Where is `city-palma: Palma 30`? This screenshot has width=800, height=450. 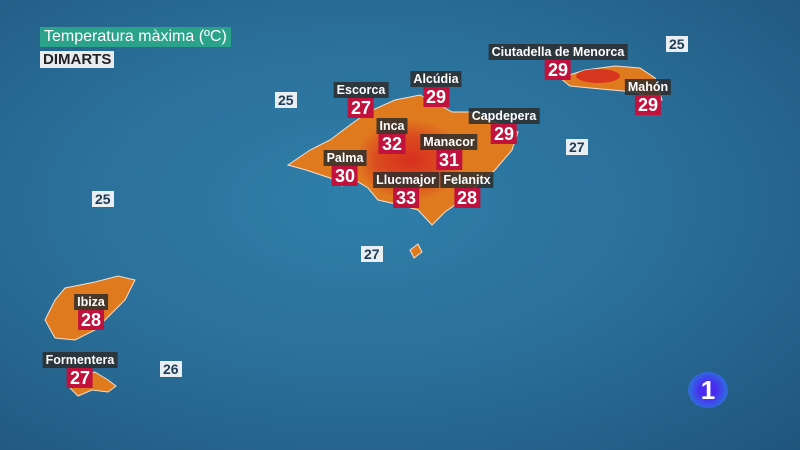
city-palma: Palma 30 is located at coordinates (345, 168).